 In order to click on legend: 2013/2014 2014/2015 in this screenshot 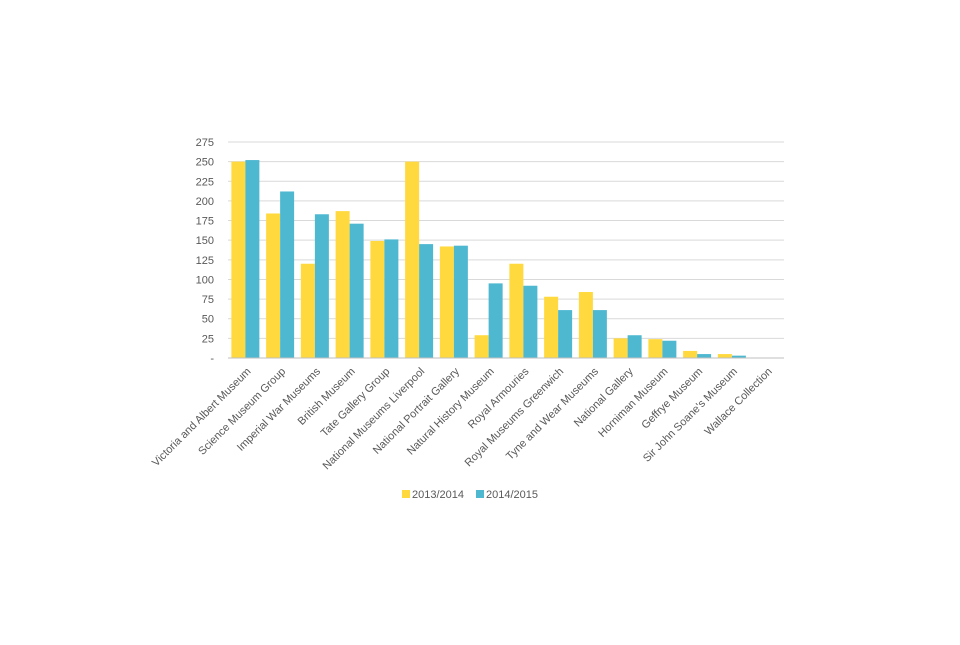, I will do `click(470, 495)`.